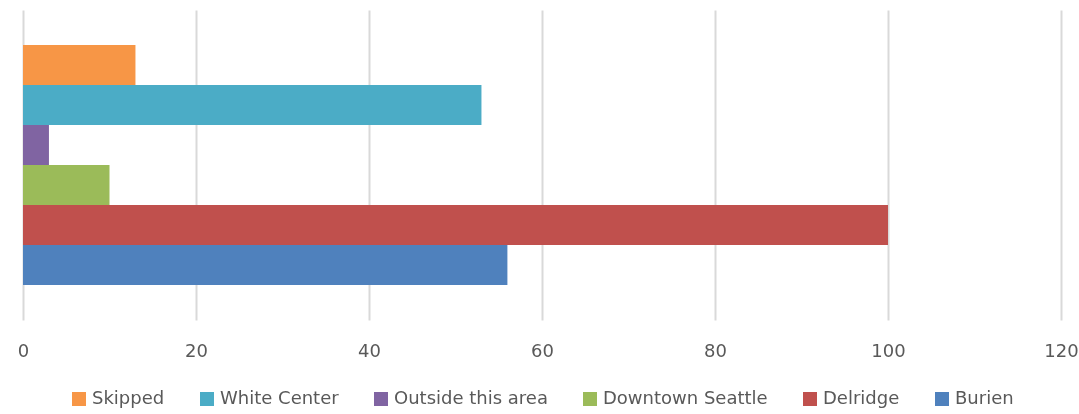 Image resolution: width=1079 pixels, height=414 pixels. I want to click on x-tick-label: 20, so click(196, 350).